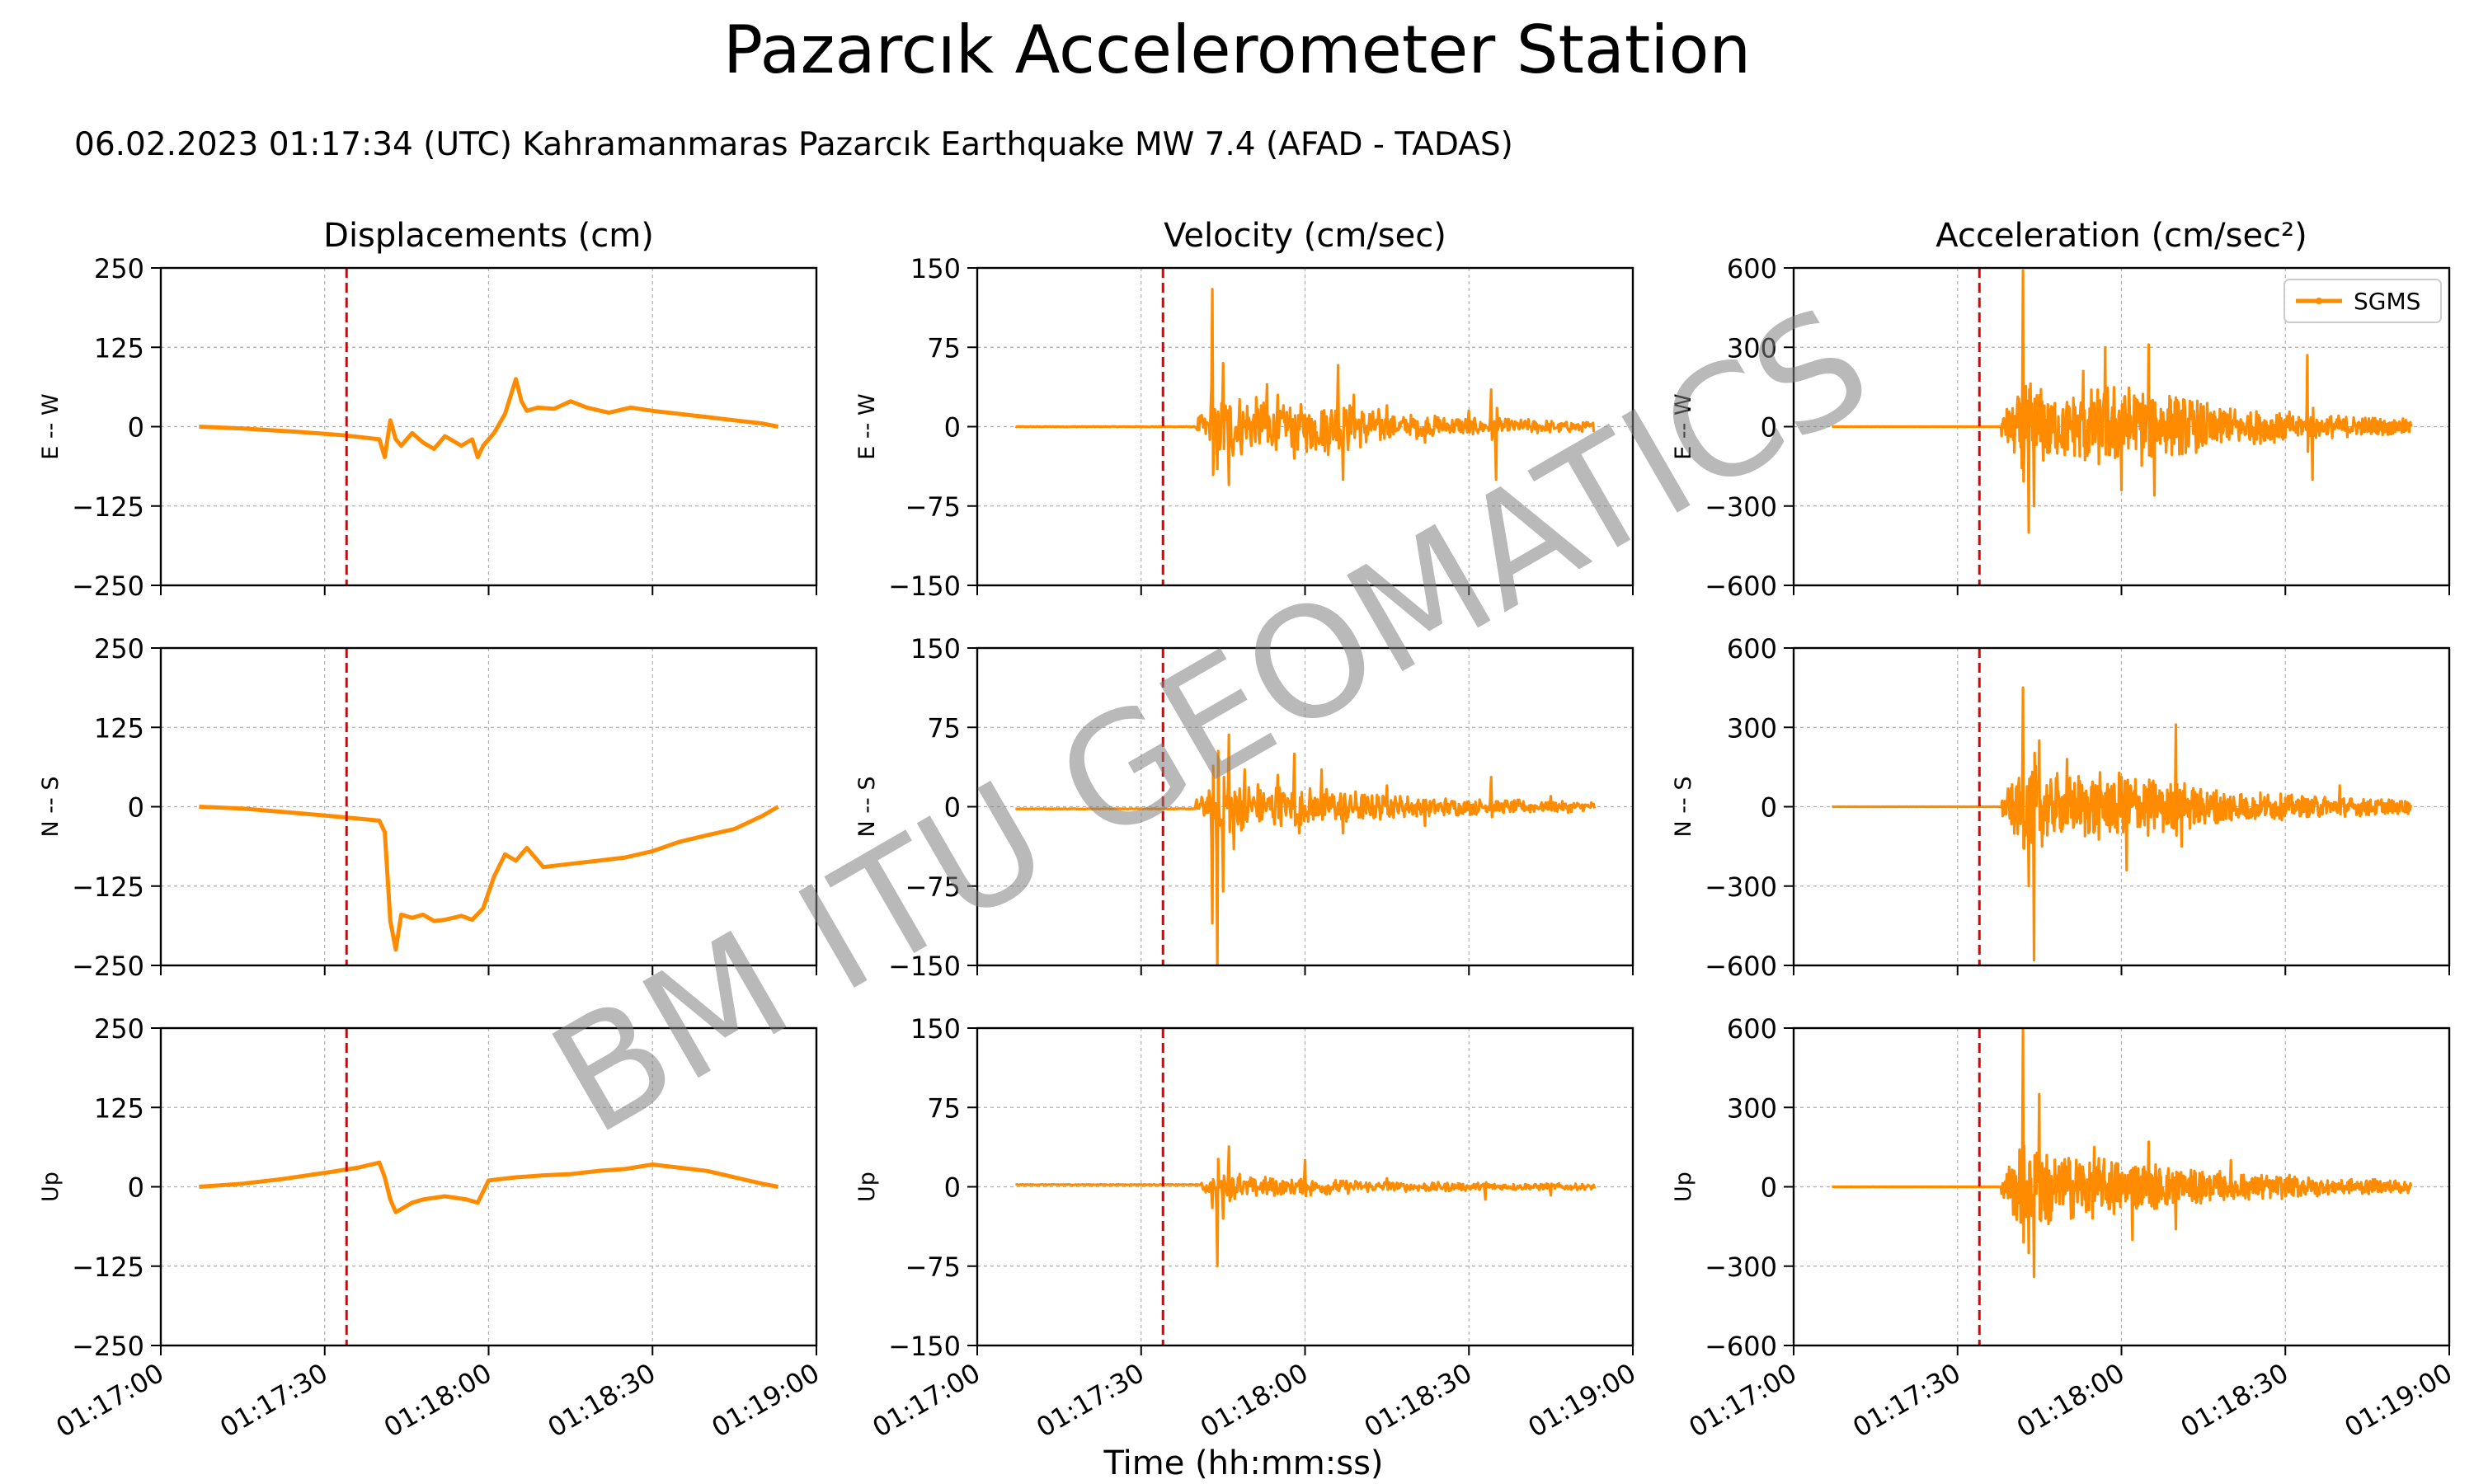  Describe the element at coordinates (1243, 1463) in the screenshot. I see `x-axis-label: Time (hh:mm:ss)` at that location.